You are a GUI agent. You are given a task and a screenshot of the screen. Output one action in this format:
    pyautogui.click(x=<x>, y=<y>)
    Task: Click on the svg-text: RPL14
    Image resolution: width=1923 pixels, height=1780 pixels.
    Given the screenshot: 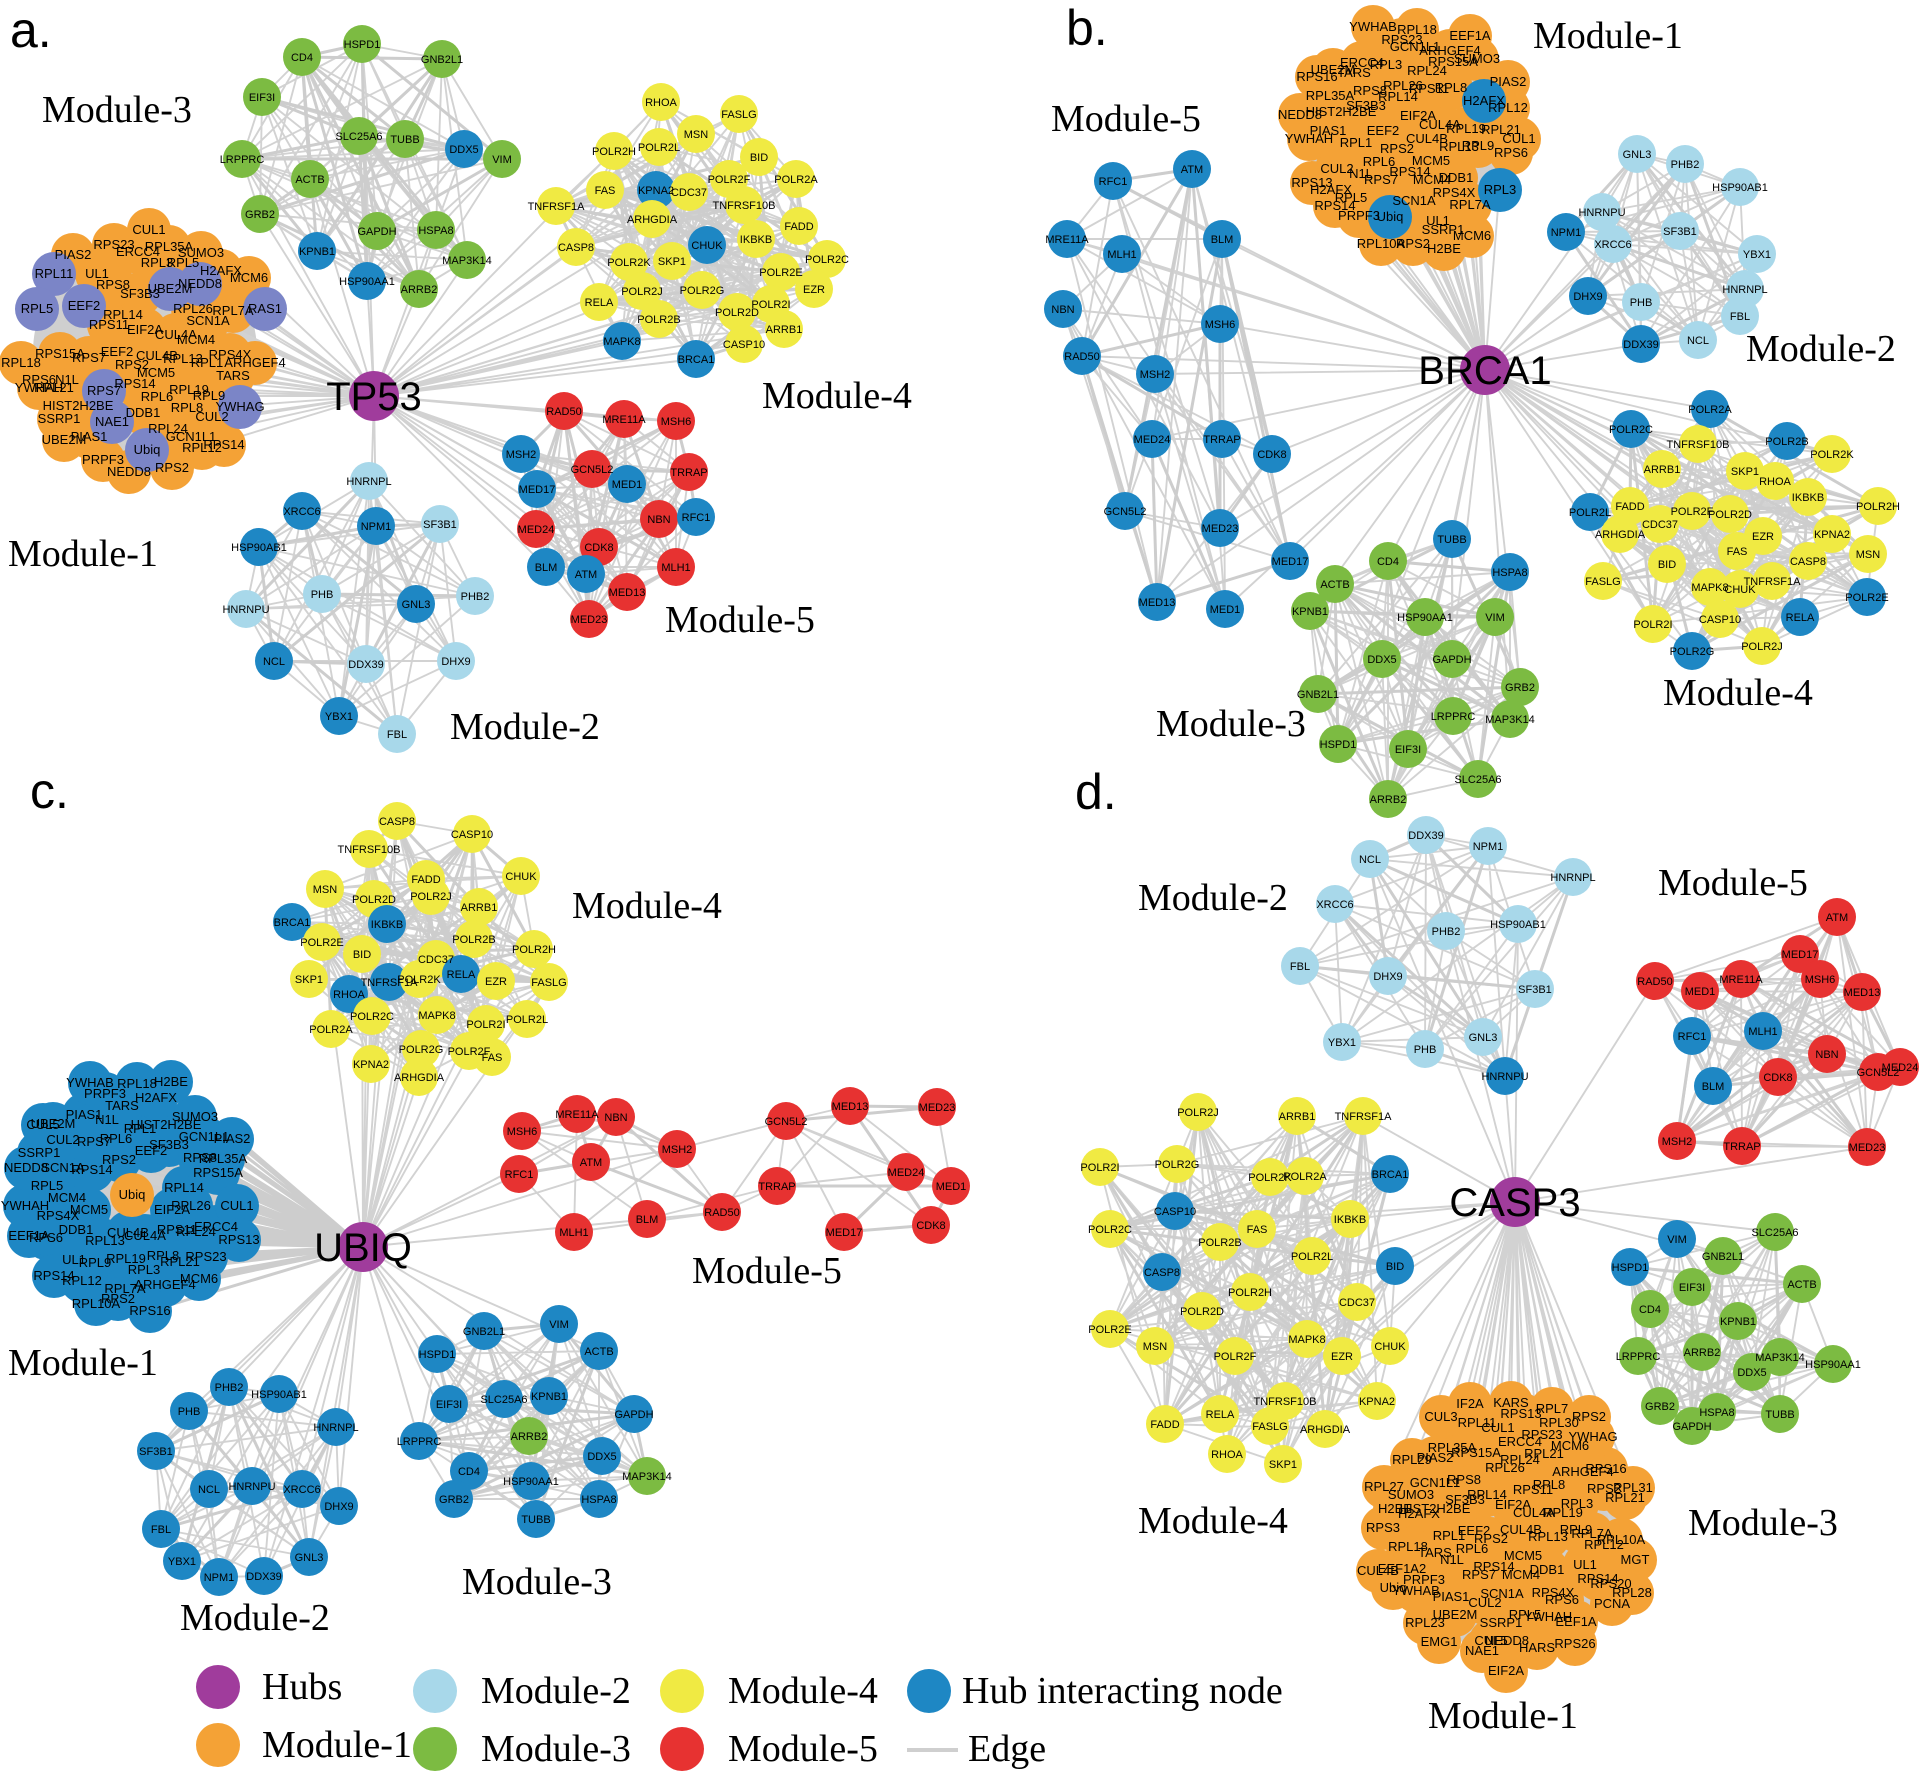 What is the action you would take?
    pyautogui.click(x=1487, y=1494)
    